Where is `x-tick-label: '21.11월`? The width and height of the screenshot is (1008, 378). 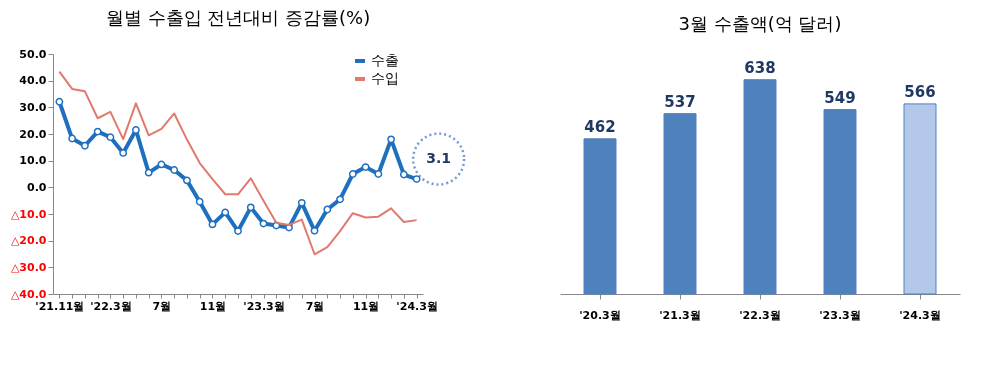
x-tick-label: '21.11월 is located at coordinates (60, 306).